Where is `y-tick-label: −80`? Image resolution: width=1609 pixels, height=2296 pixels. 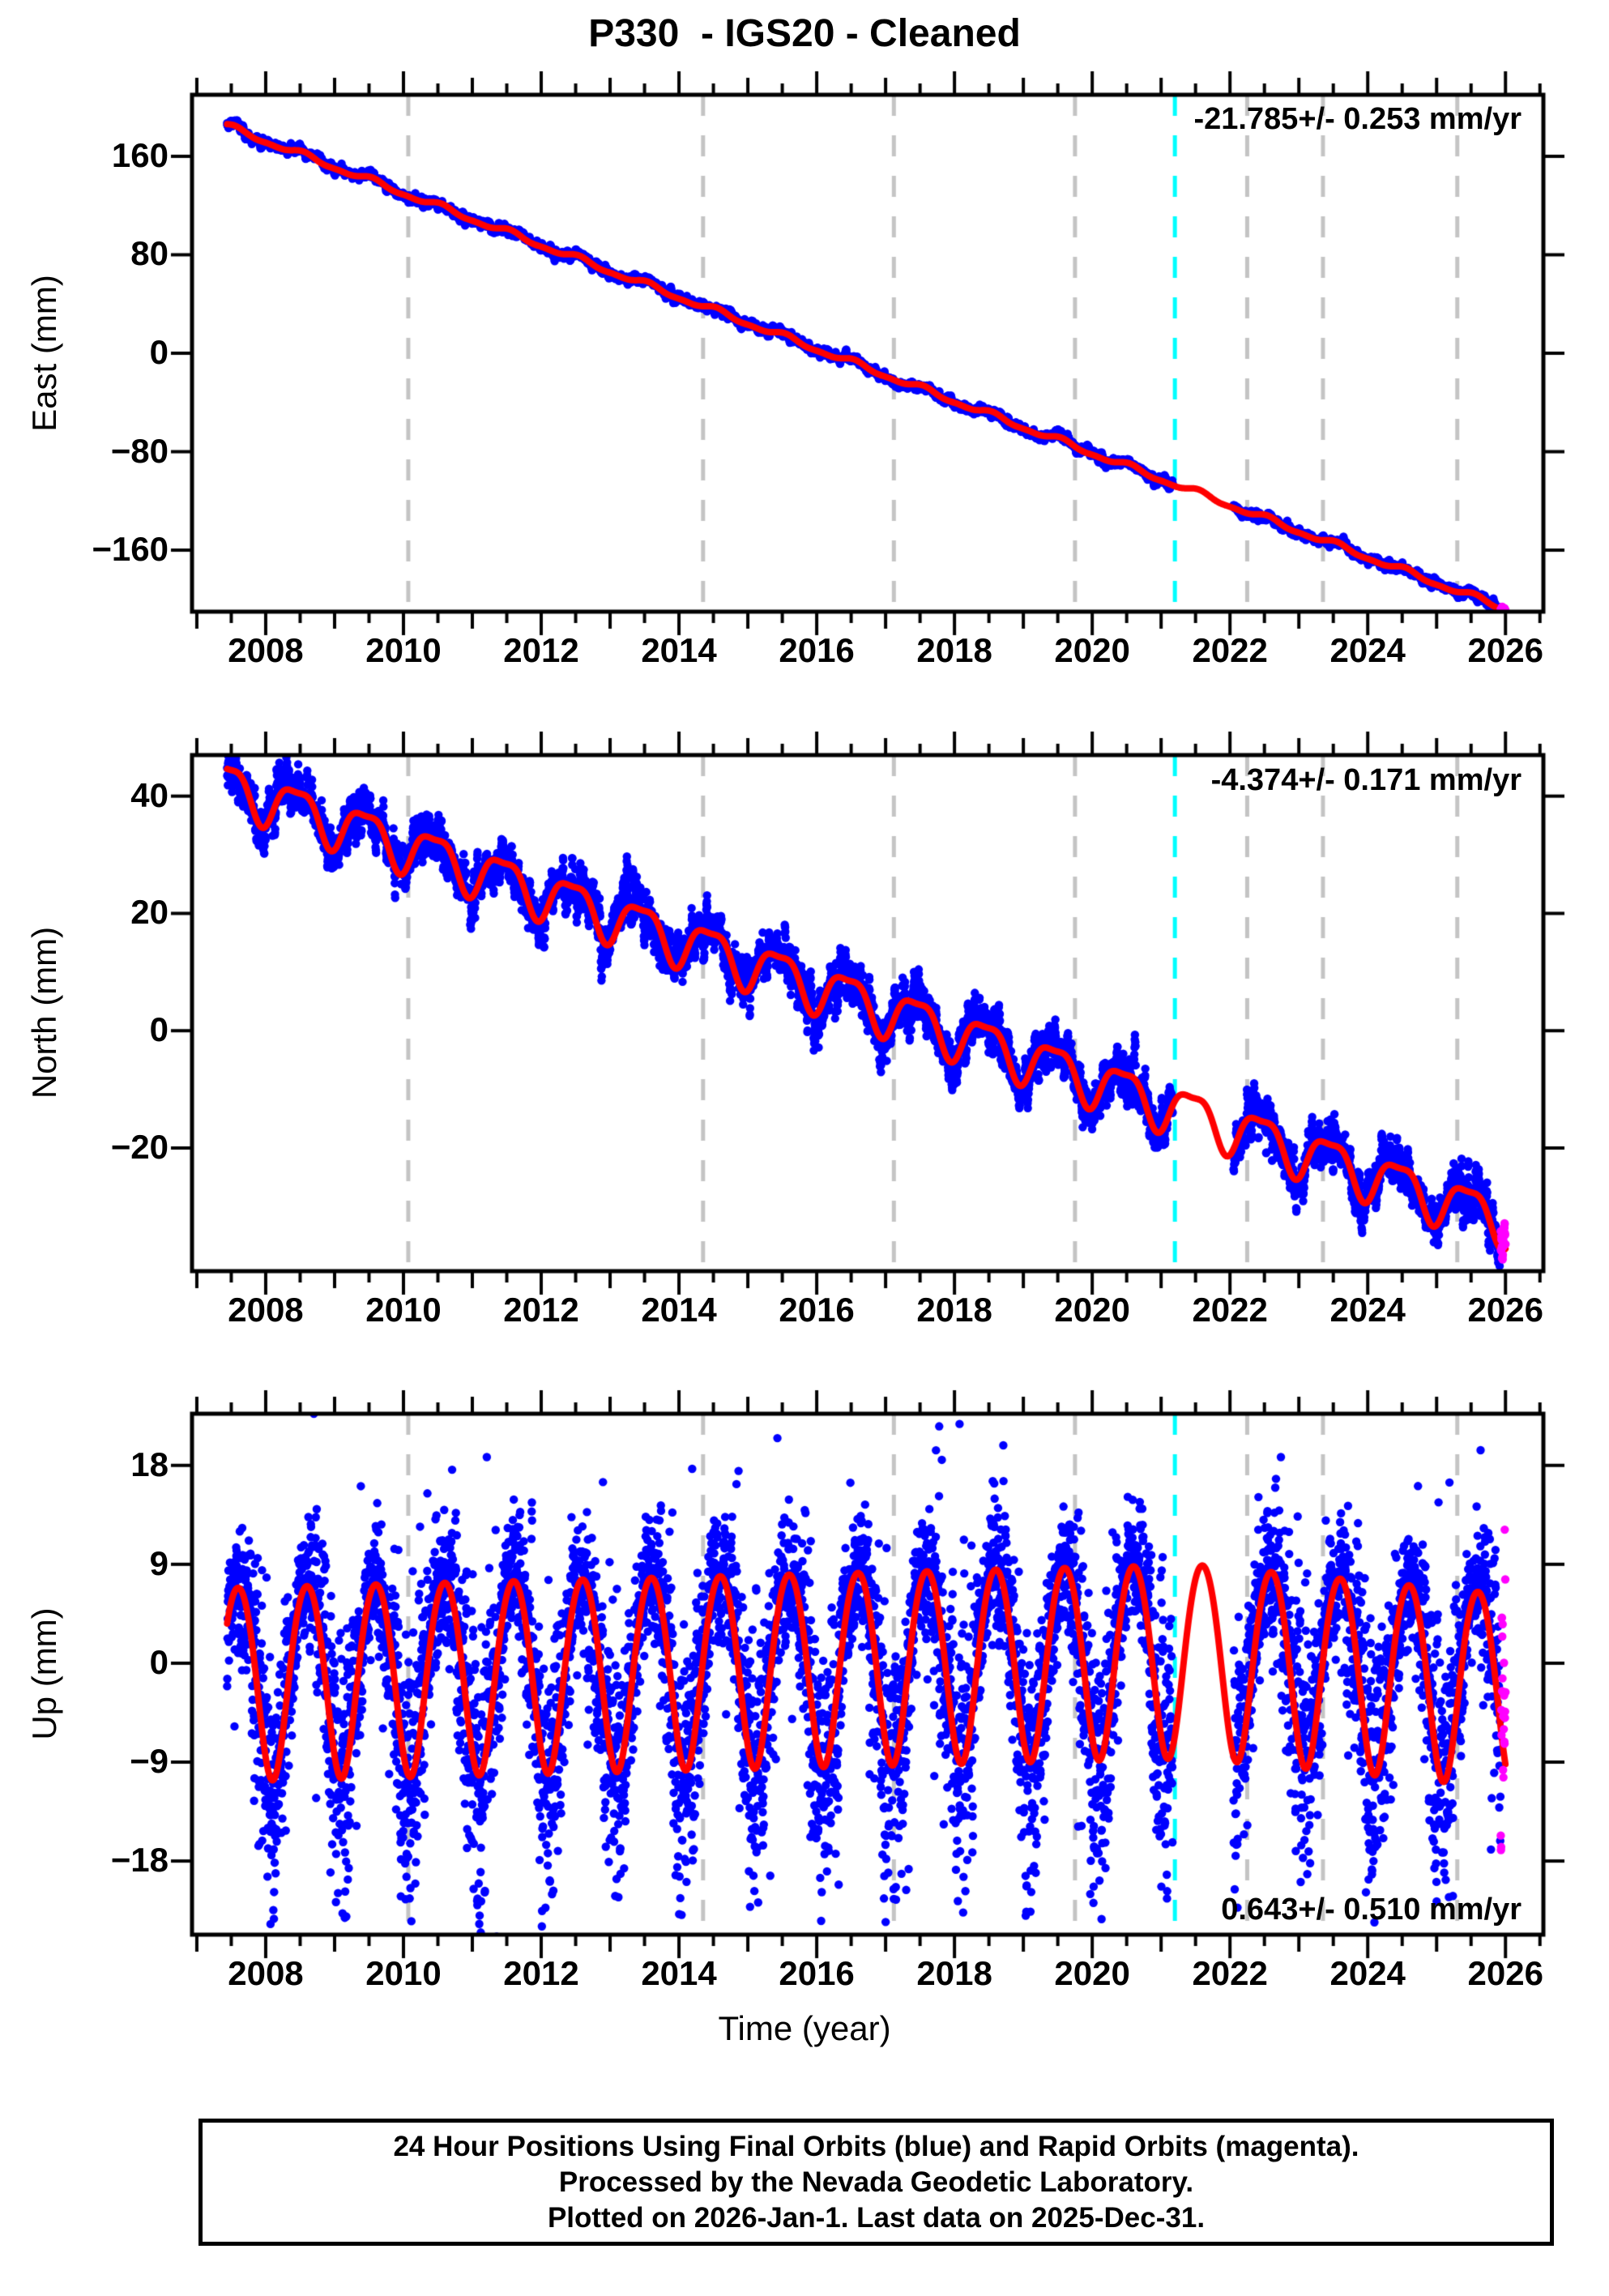
y-tick-label: −80 is located at coordinates (139, 450).